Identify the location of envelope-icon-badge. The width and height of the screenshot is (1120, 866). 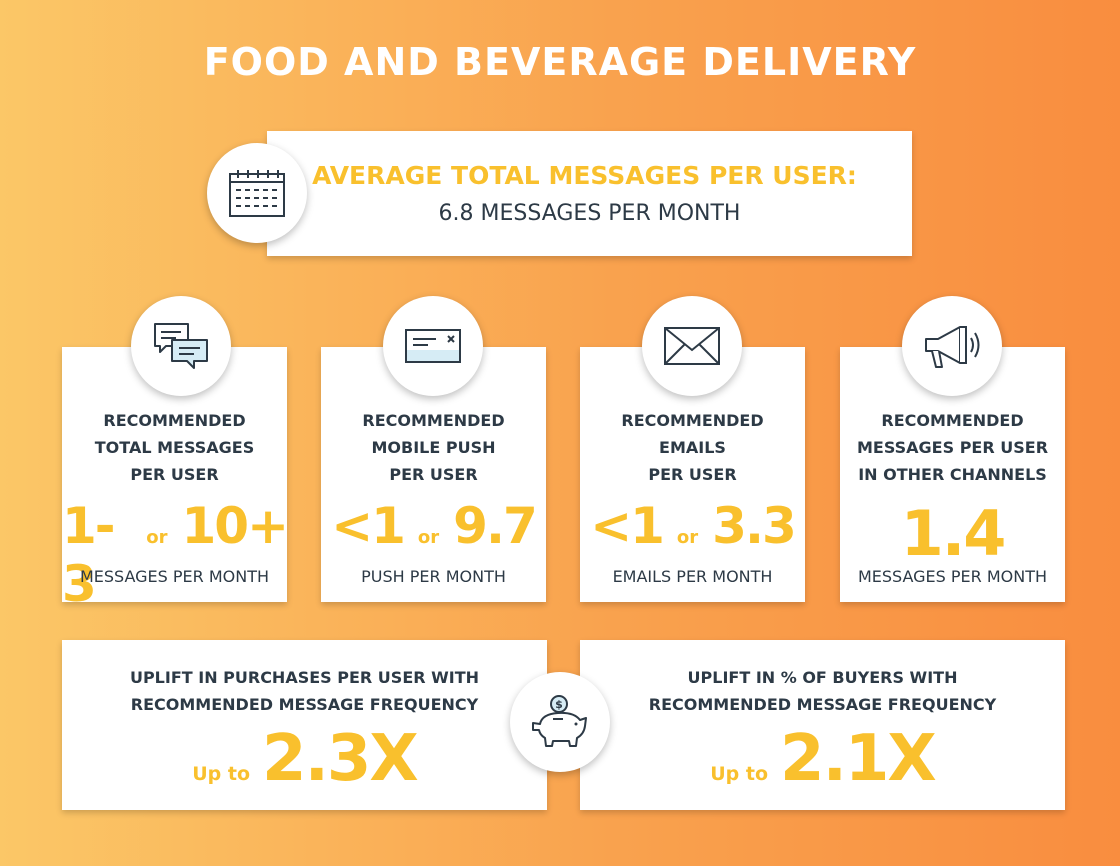
(692, 346).